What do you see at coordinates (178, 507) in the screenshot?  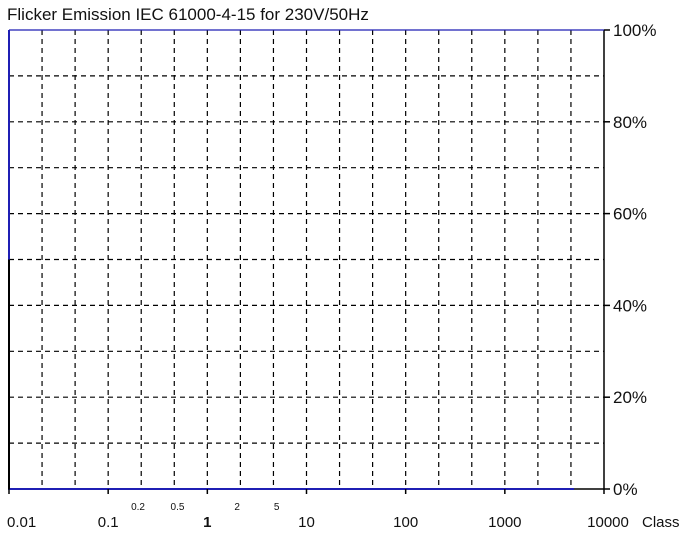 I see `x-minor-tick-label: 0.5` at bounding box center [178, 507].